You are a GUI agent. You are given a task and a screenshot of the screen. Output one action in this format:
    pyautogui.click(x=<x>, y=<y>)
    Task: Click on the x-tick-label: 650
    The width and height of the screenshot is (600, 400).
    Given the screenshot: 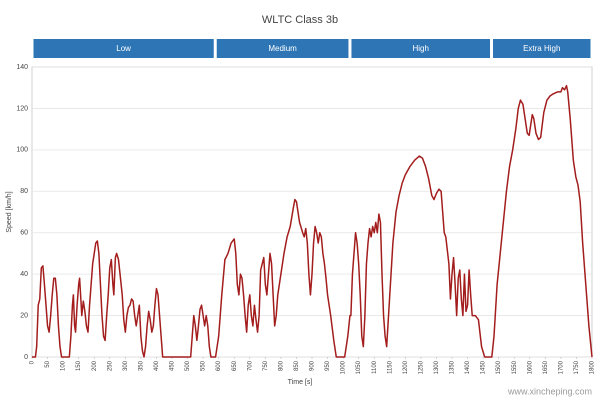 What is the action you would take?
    pyautogui.click(x=235, y=365)
    